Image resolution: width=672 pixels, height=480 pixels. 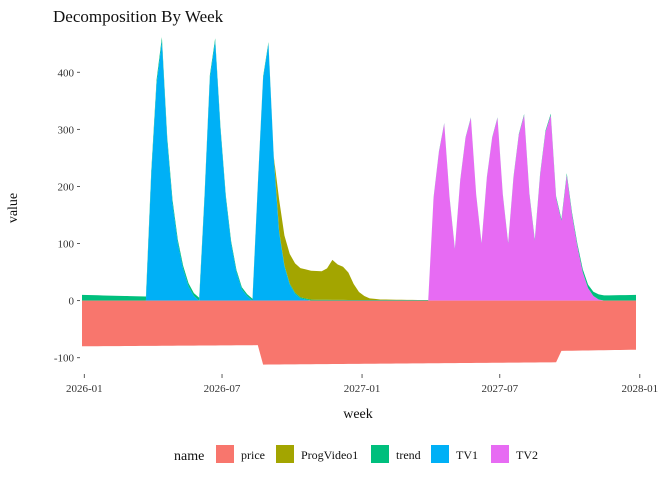 What do you see at coordinates (66, 73) in the screenshot?
I see `y-tick-label: 400` at bounding box center [66, 73].